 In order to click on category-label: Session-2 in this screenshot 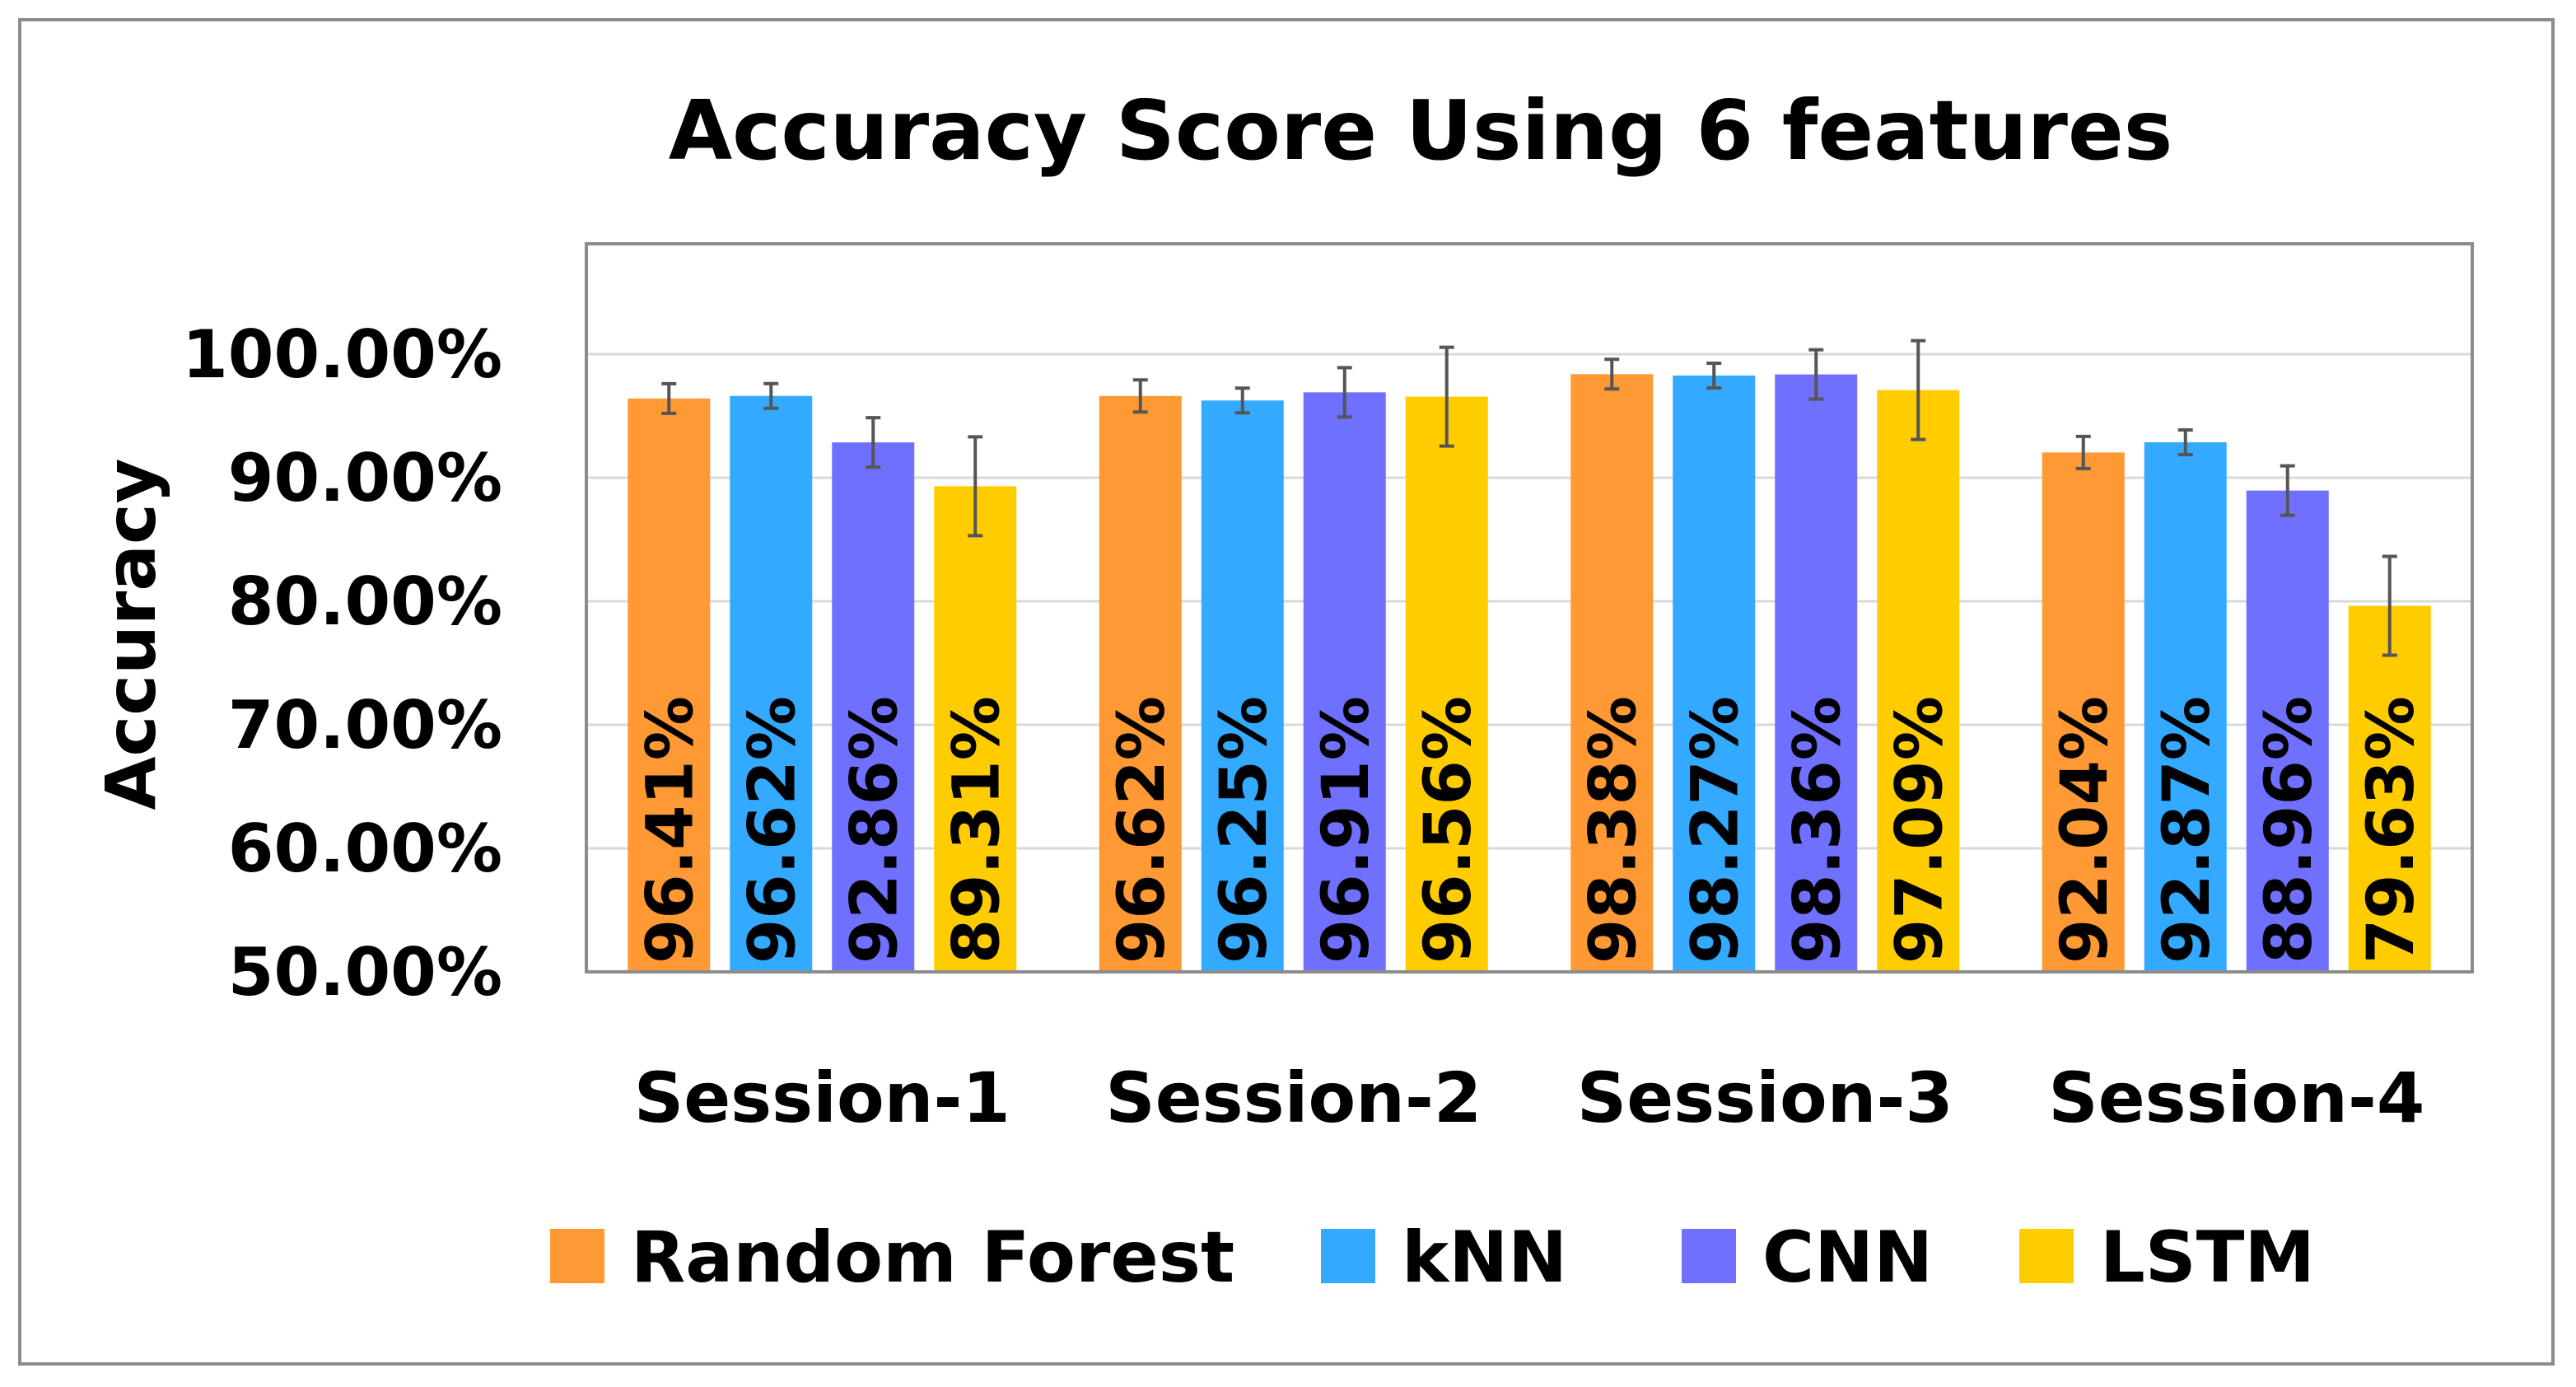, I will do `click(1293, 1098)`.